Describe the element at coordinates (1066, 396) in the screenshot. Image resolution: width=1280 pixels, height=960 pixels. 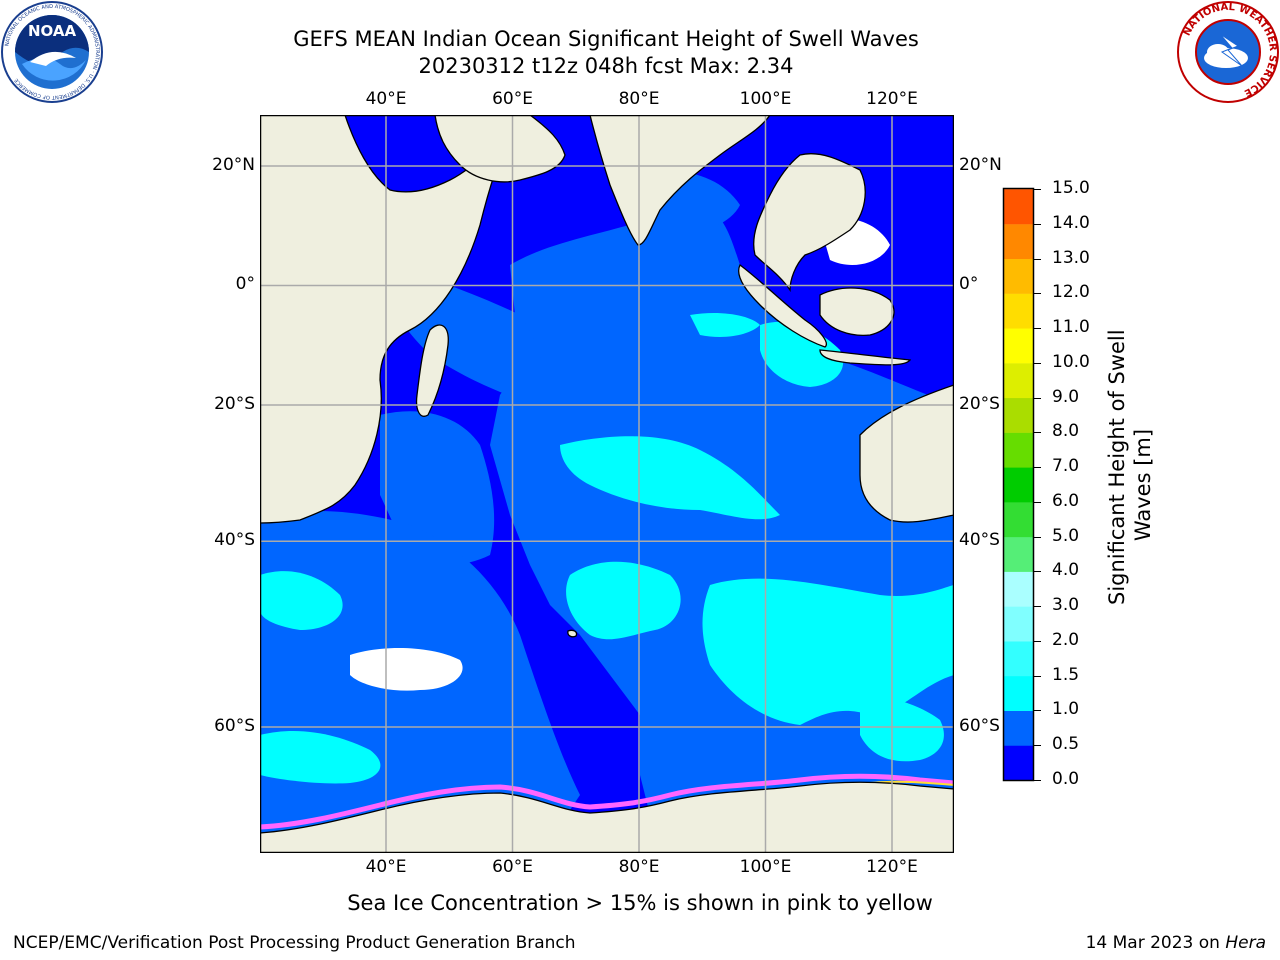
I see `colorbar-tick-label: 9.0` at that location.